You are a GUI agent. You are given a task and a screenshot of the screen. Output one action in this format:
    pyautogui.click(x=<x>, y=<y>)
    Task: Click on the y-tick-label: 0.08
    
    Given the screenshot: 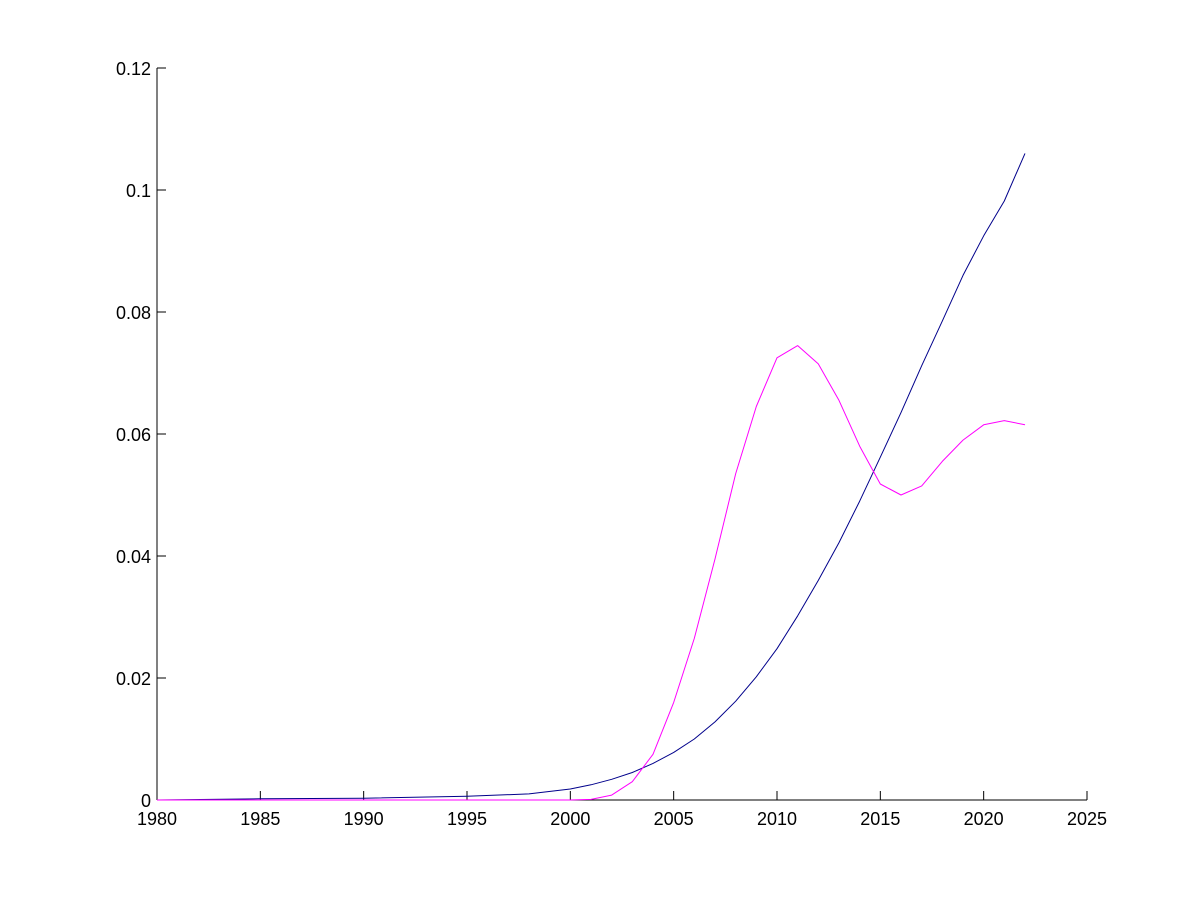 What is the action you would take?
    pyautogui.click(x=133, y=313)
    